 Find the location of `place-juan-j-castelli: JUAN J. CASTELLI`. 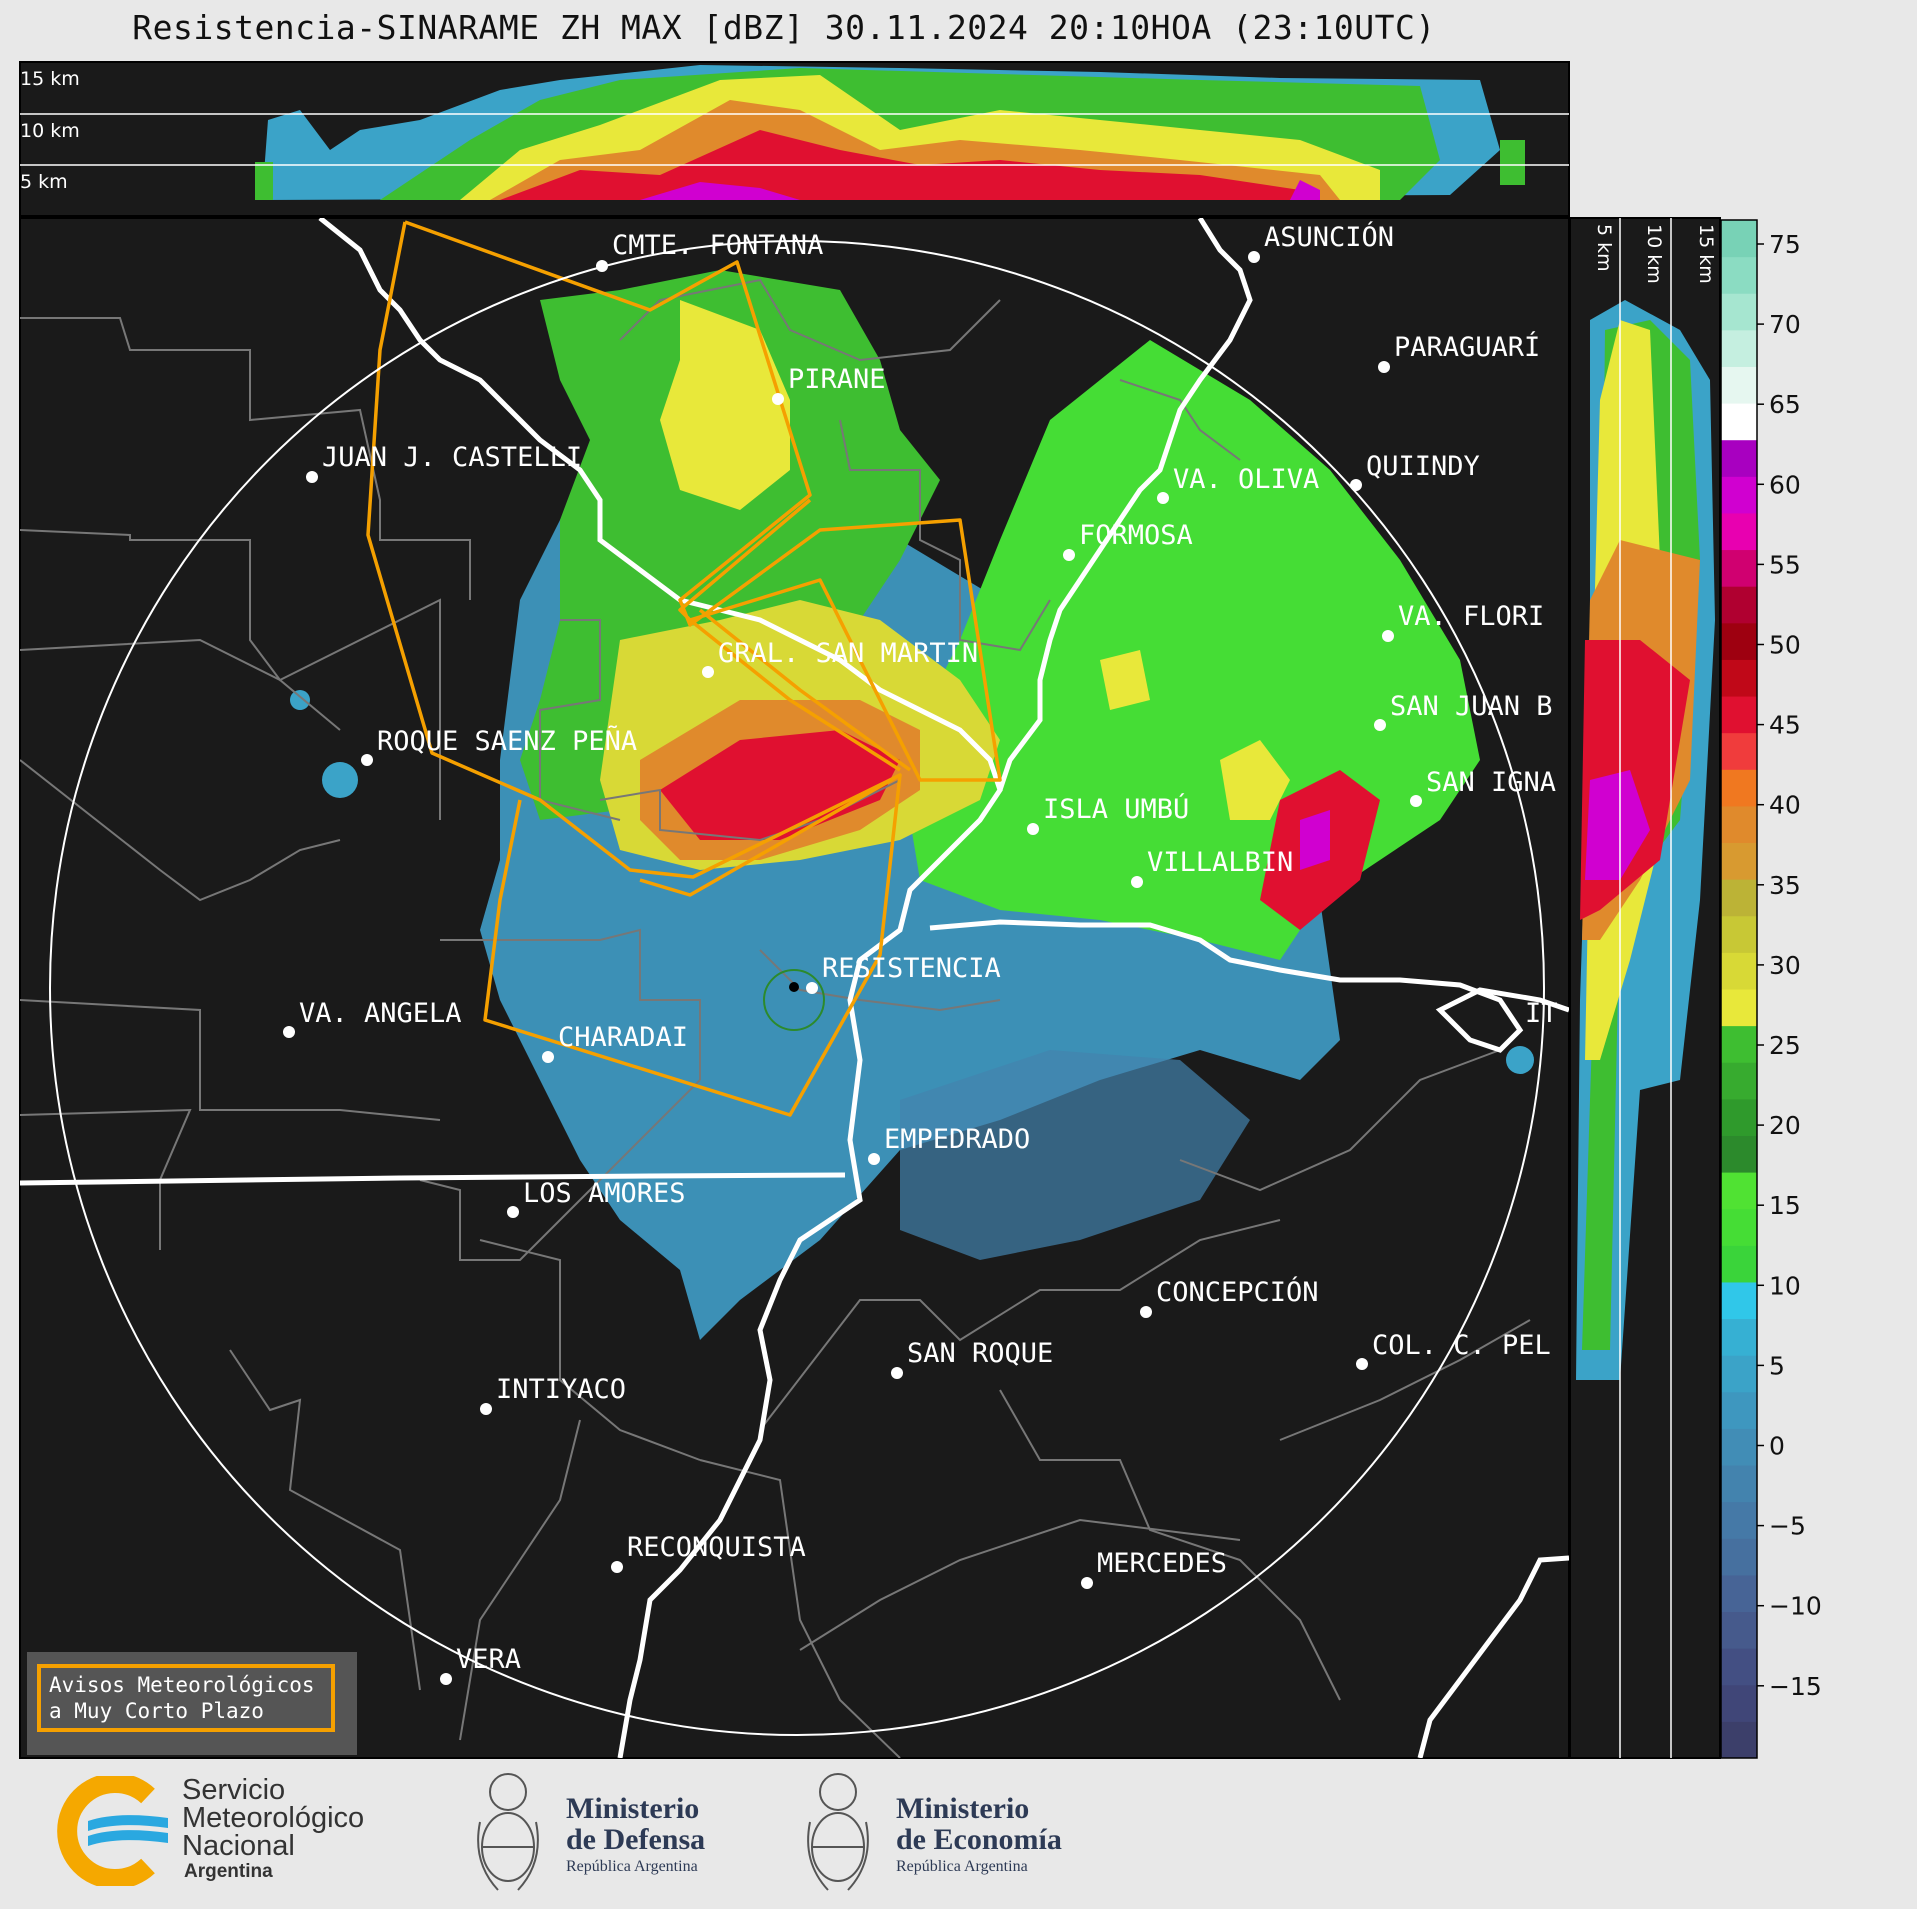

place-juan-j-castelli: JUAN J. CASTELLI is located at coordinates (444, 462).